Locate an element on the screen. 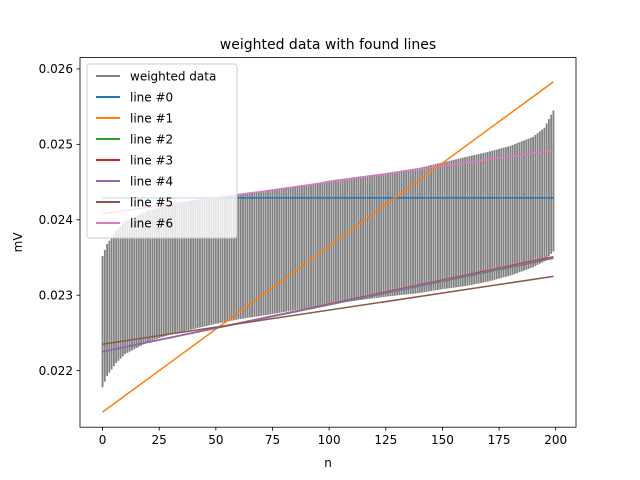  x-tick-label: 150 is located at coordinates (442, 440).